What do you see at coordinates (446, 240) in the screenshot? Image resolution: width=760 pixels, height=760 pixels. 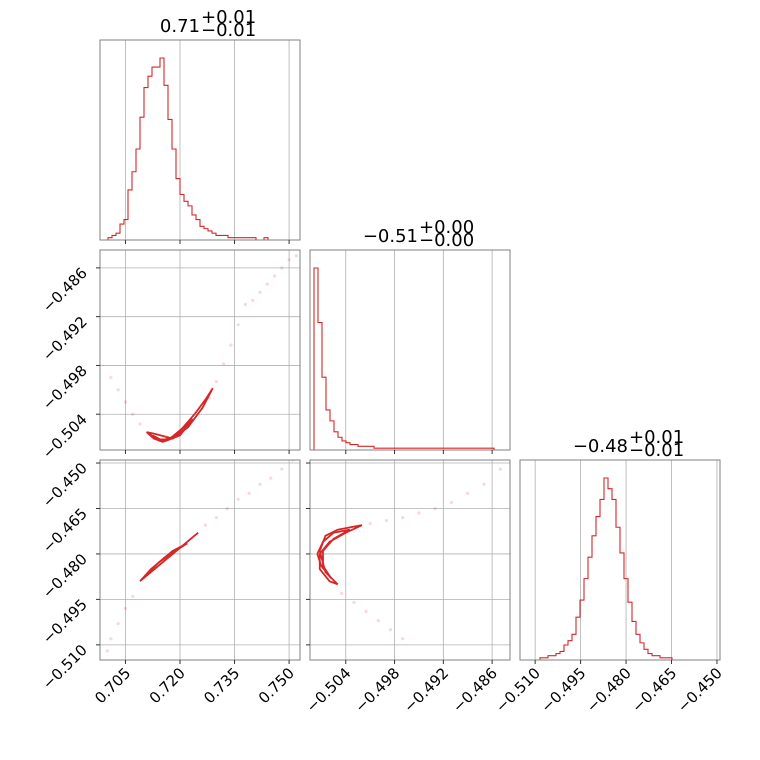 I see `panel-title-1-minus: −0.00` at bounding box center [446, 240].